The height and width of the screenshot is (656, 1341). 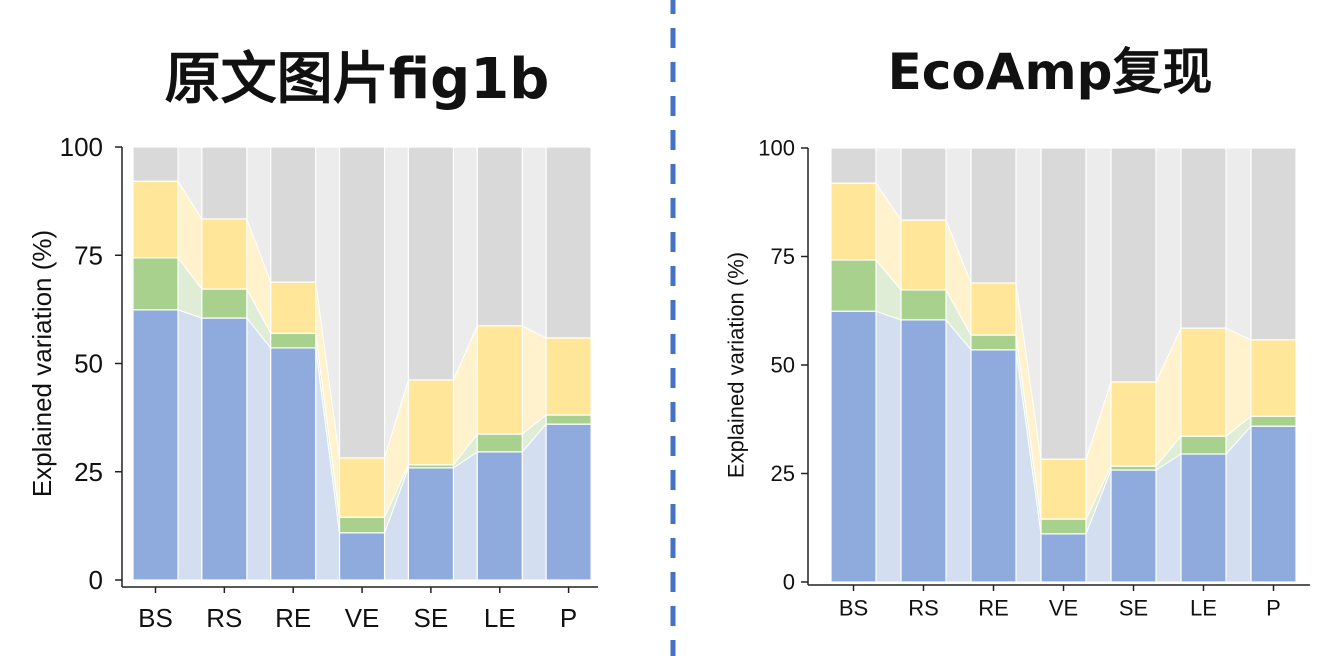 I want to click on right-chart-title: EcoAmp复现, so click(x=1050, y=72).